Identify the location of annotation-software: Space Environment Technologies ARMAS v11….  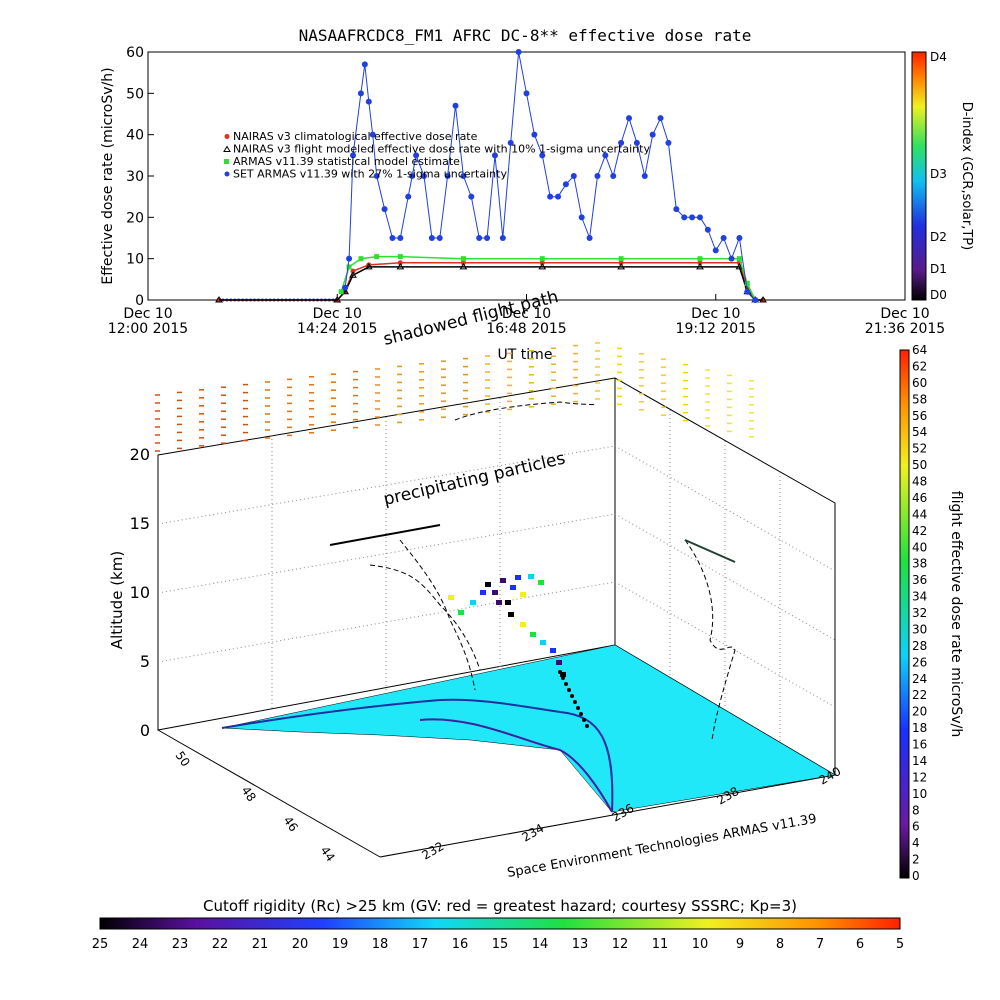
(662, 846).